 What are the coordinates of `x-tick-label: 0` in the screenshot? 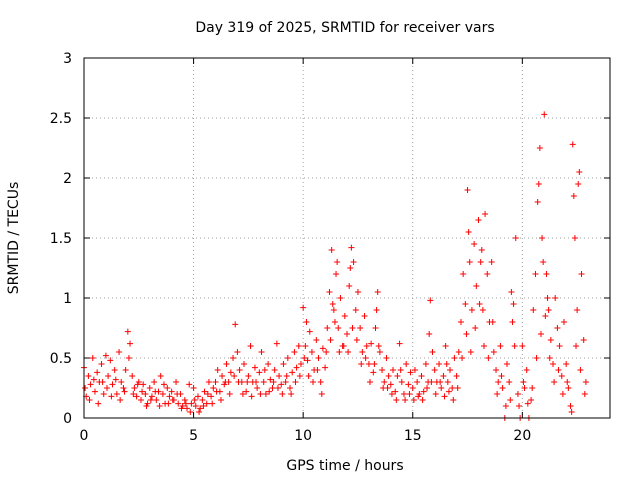 It's located at (84, 436).